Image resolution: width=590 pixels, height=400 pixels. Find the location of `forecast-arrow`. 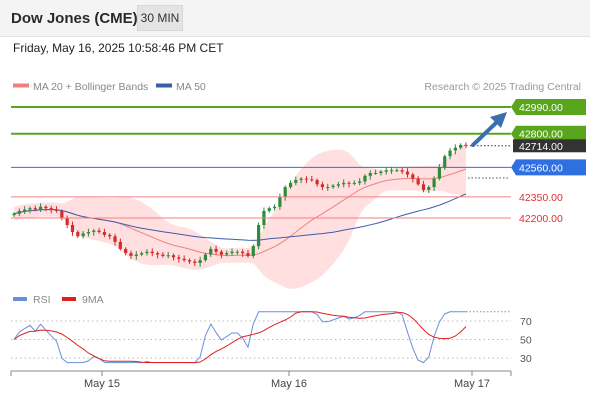

forecast-arrow is located at coordinates (489, 129).